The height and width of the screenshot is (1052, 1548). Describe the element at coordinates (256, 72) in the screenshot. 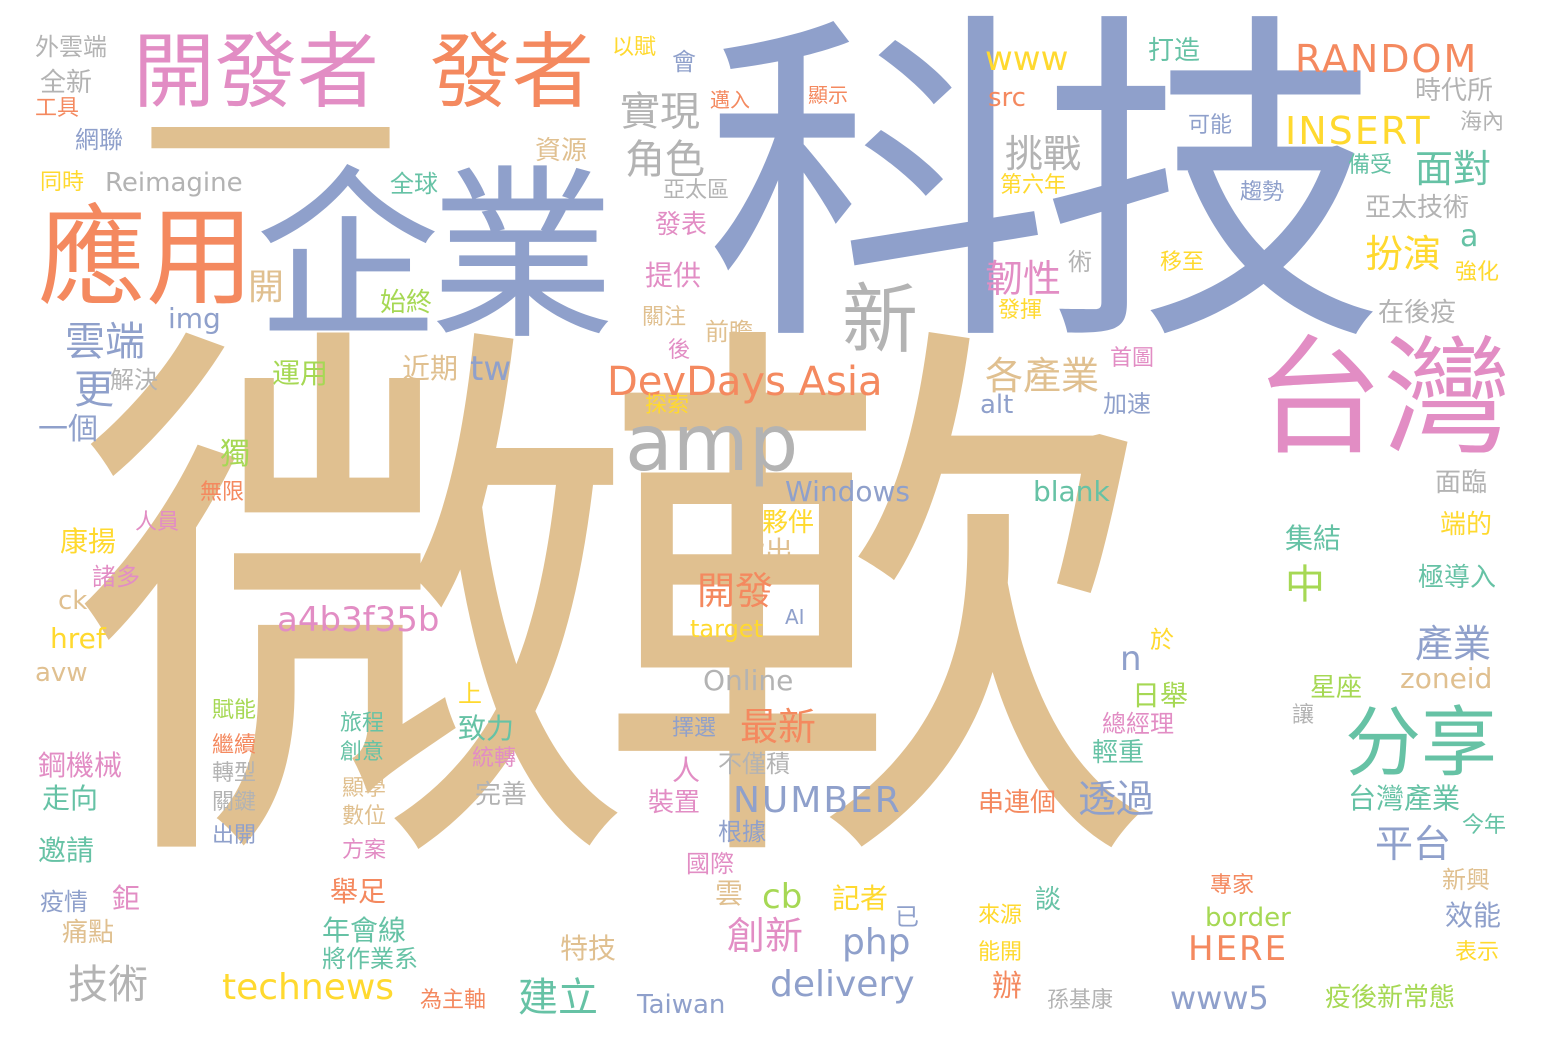

I see `word: 開發者` at that location.